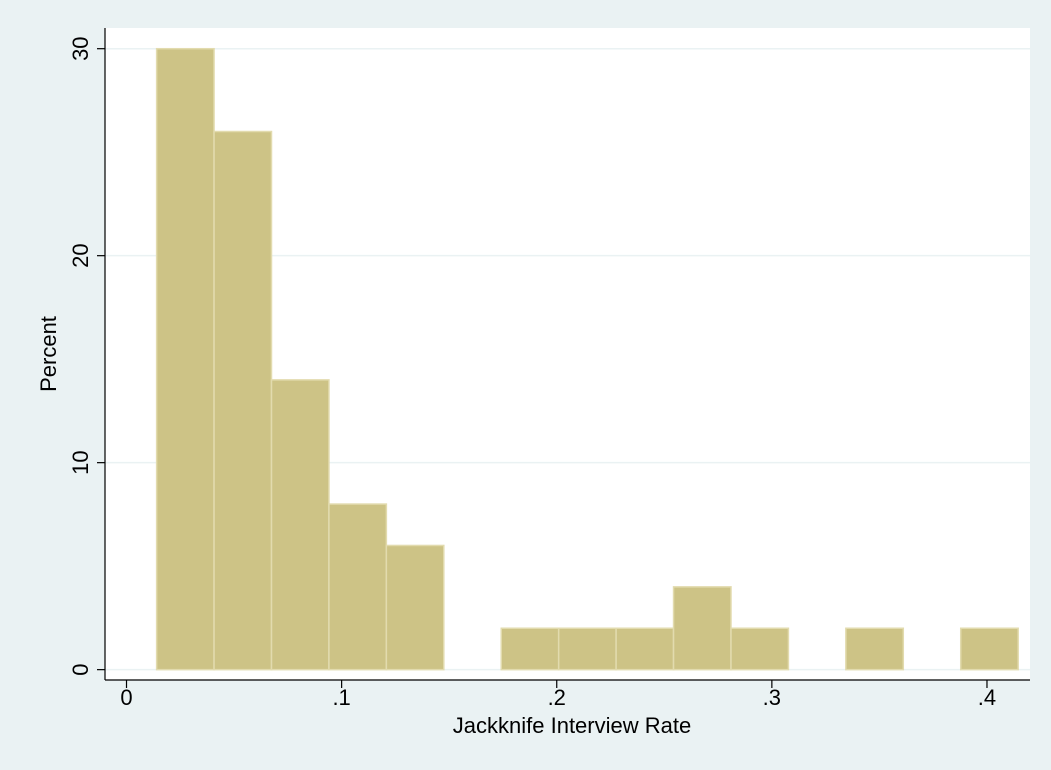 This screenshot has width=1051, height=770. What do you see at coordinates (80, 255) in the screenshot?
I see `y-tick-label: 20` at bounding box center [80, 255].